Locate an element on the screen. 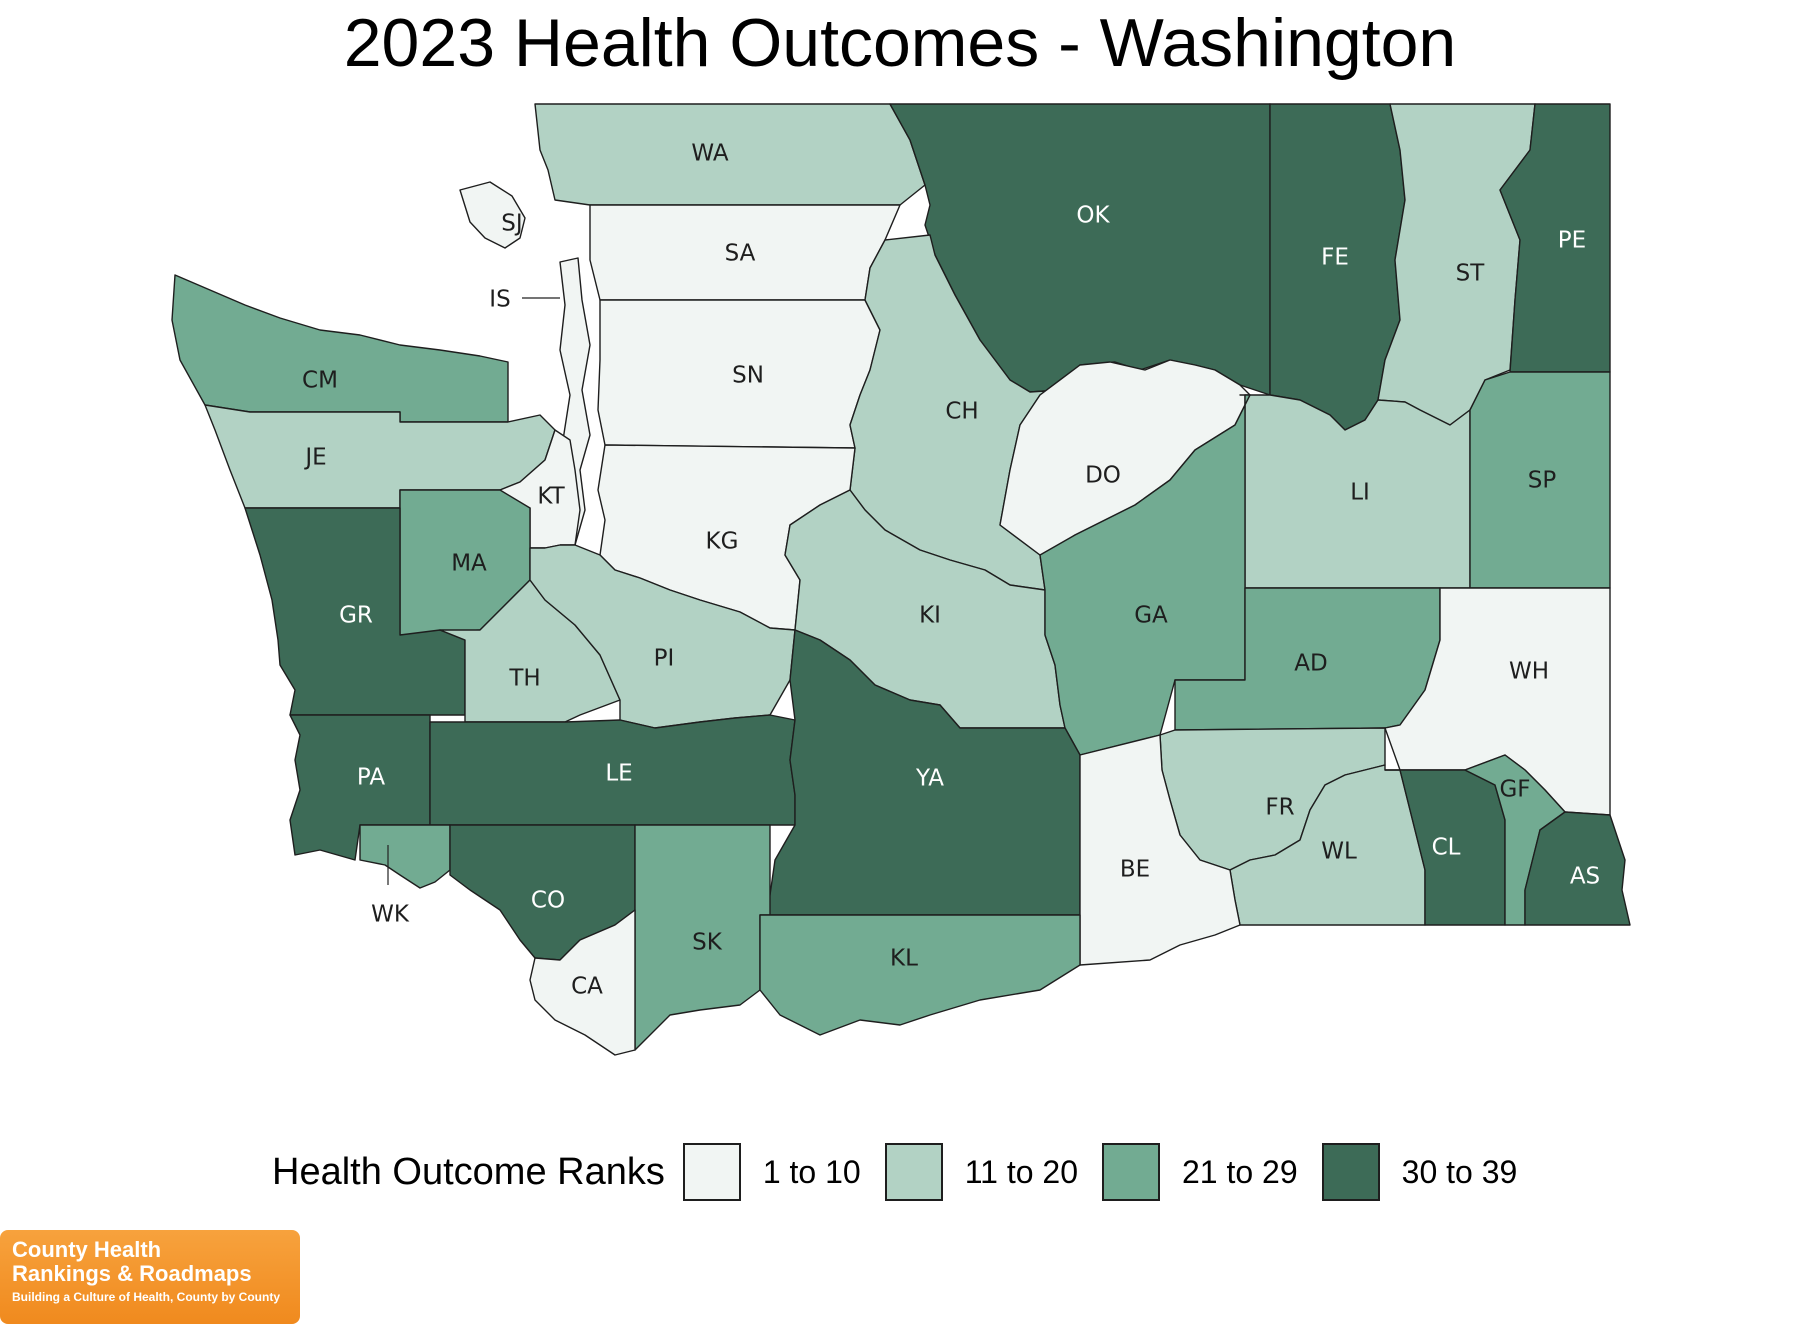 Image resolution: width=1800 pixels, height=1324 pixels. county-label-FE: FE is located at coordinates (1335, 258).